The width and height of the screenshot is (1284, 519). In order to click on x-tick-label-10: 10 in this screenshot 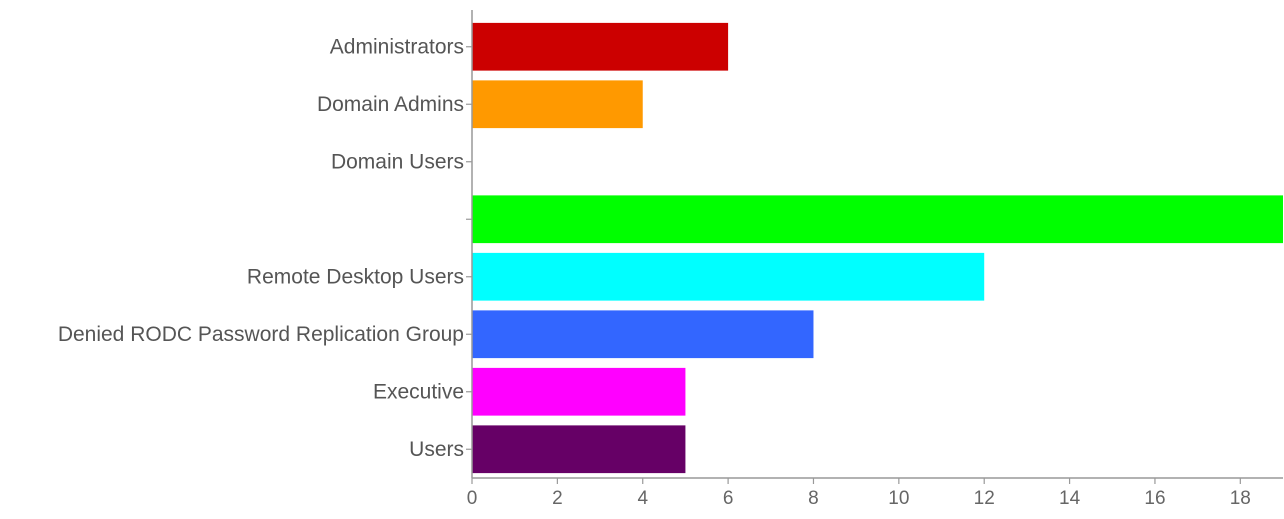, I will do `click(898, 498)`.